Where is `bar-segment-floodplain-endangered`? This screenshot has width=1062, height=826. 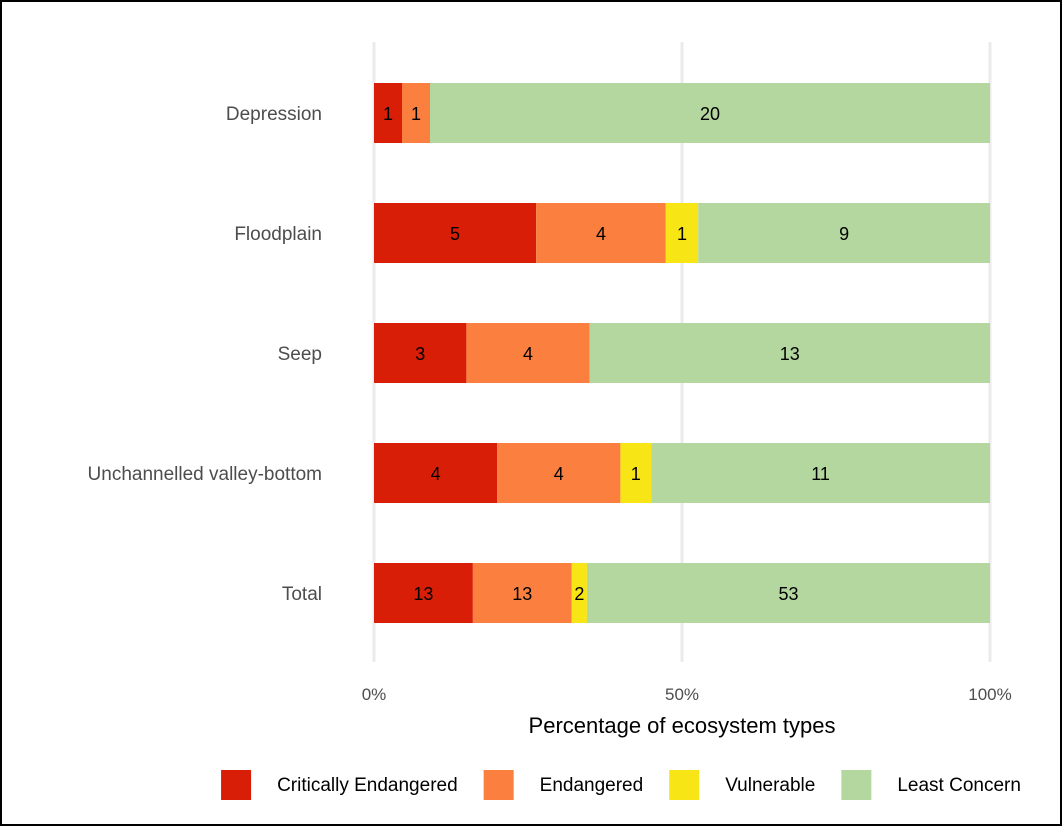 bar-segment-floodplain-endangered is located at coordinates (601, 233).